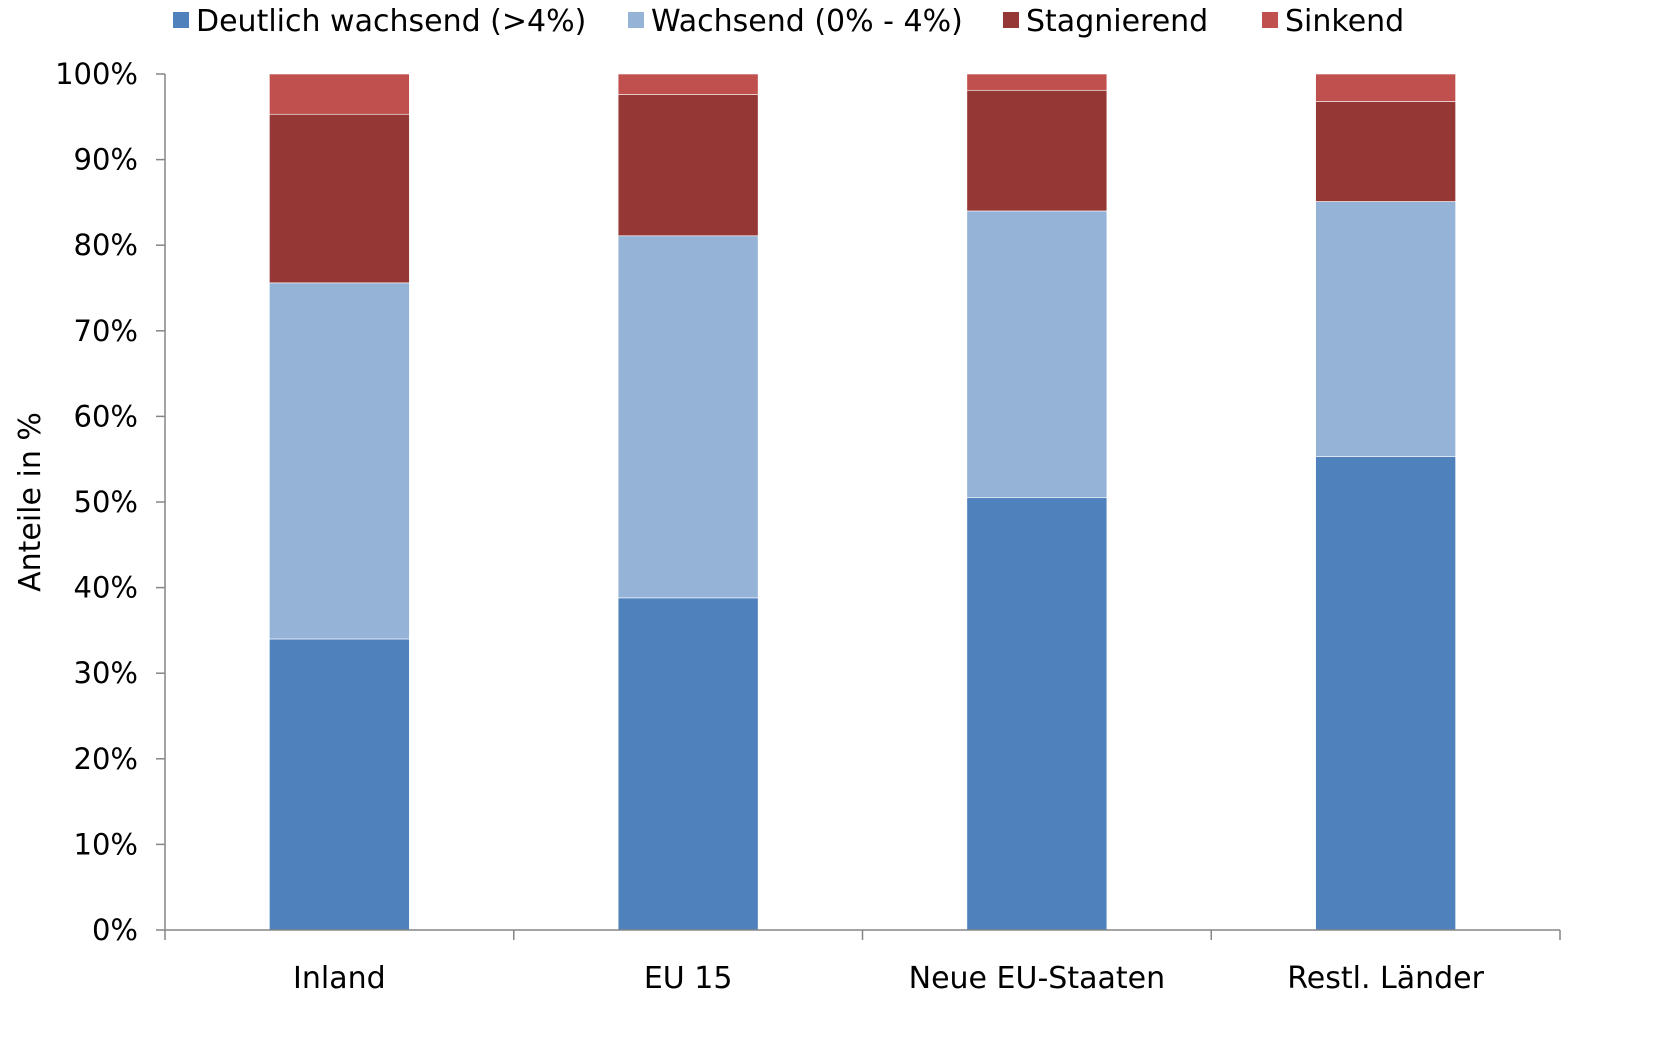  Describe the element at coordinates (391, 21) in the screenshot. I see `legend-label: Deutlich wachsend (>4%)` at that location.